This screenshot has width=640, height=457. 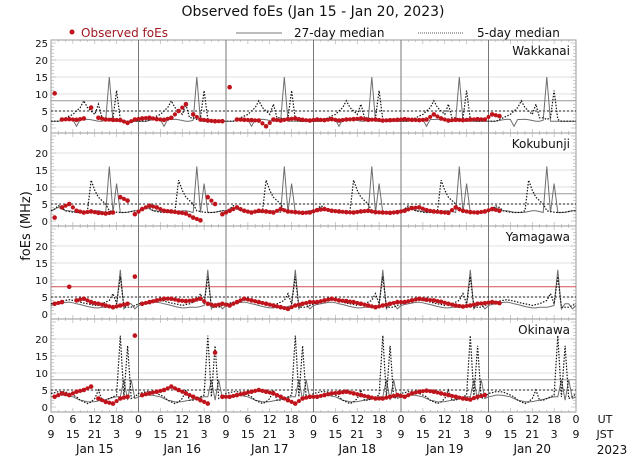 I want to click on x-tick-label-jst: 3, so click(x=116, y=434).